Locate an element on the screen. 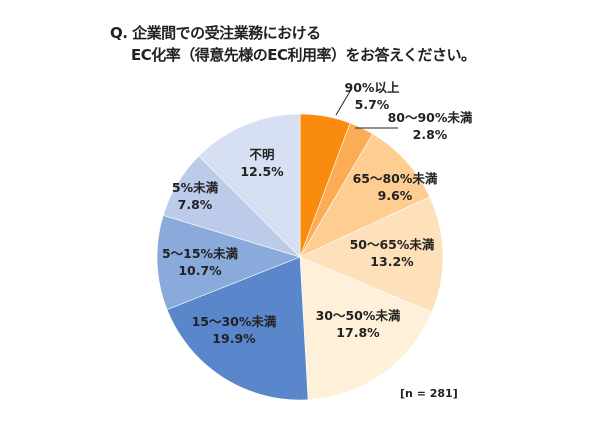 The height and width of the screenshot is (434, 600). slice-category-label: 80～90%未満 is located at coordinates (430, 117).